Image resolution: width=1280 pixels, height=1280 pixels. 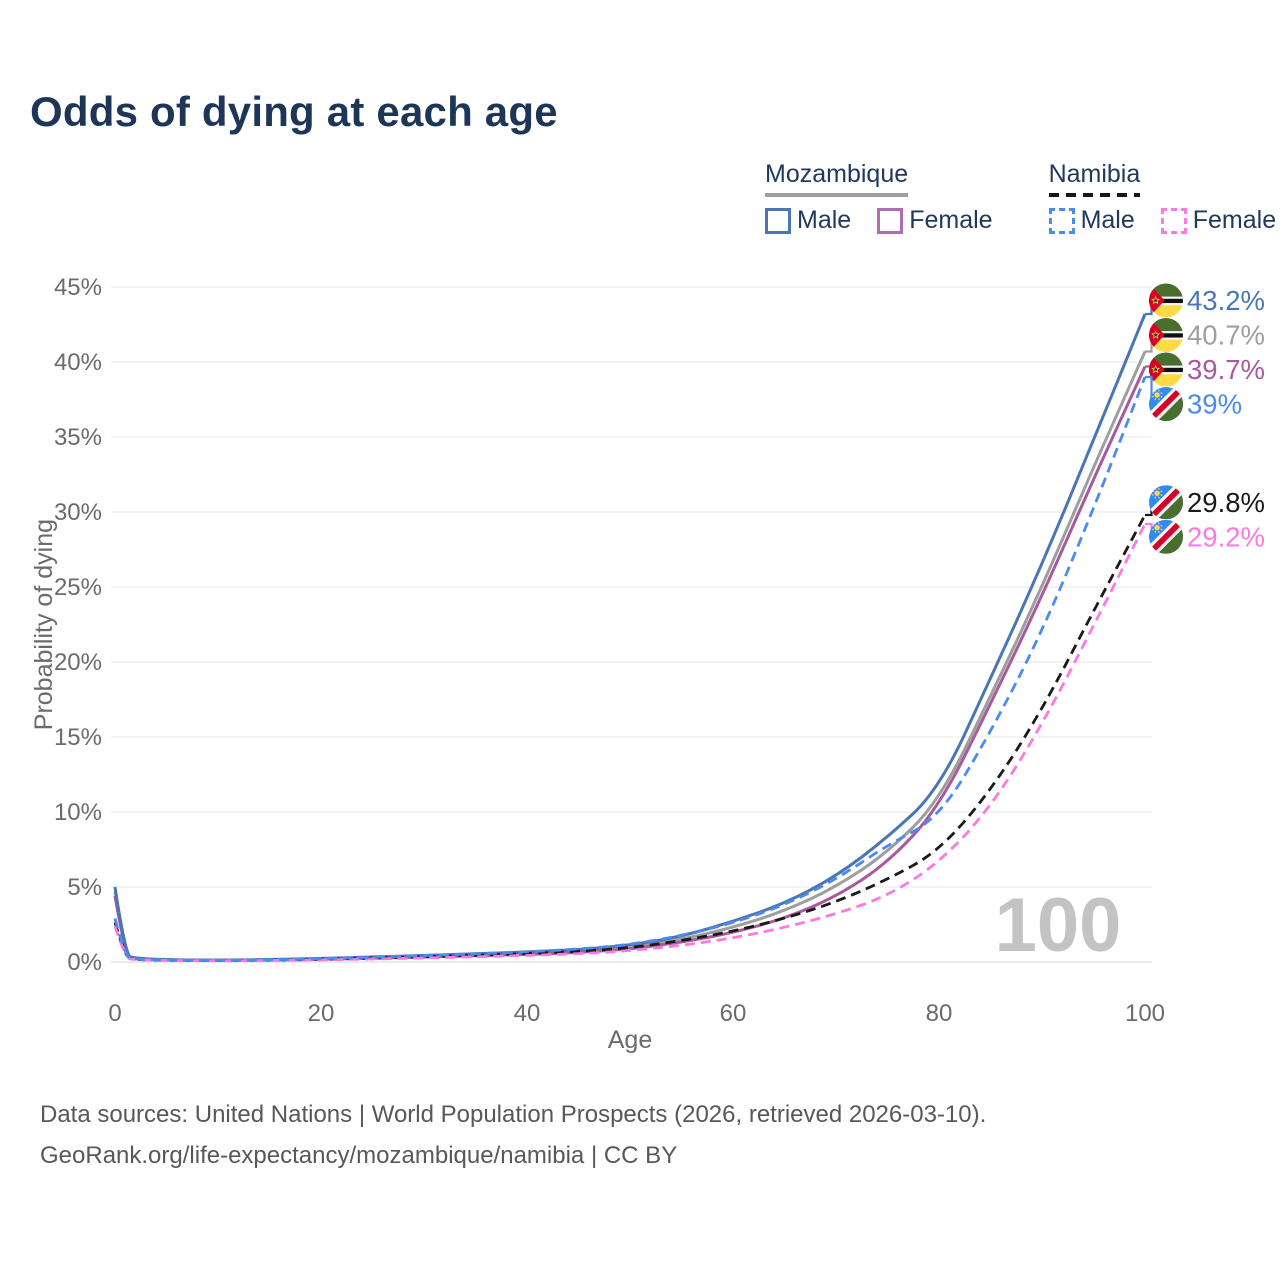 I want to click on y-tick-label: 40%, so click(x=78, y=362).